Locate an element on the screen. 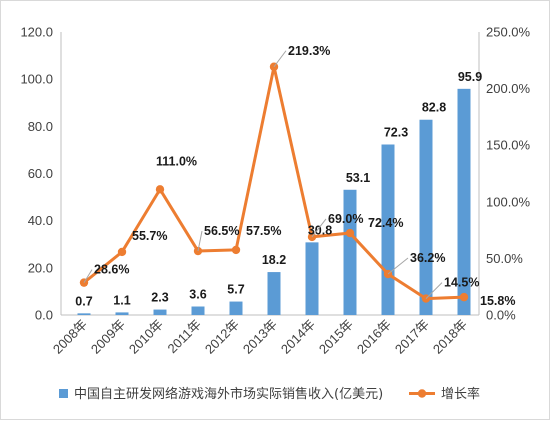  x-tick-label: 2013年 is located at coordinates (260, 337).